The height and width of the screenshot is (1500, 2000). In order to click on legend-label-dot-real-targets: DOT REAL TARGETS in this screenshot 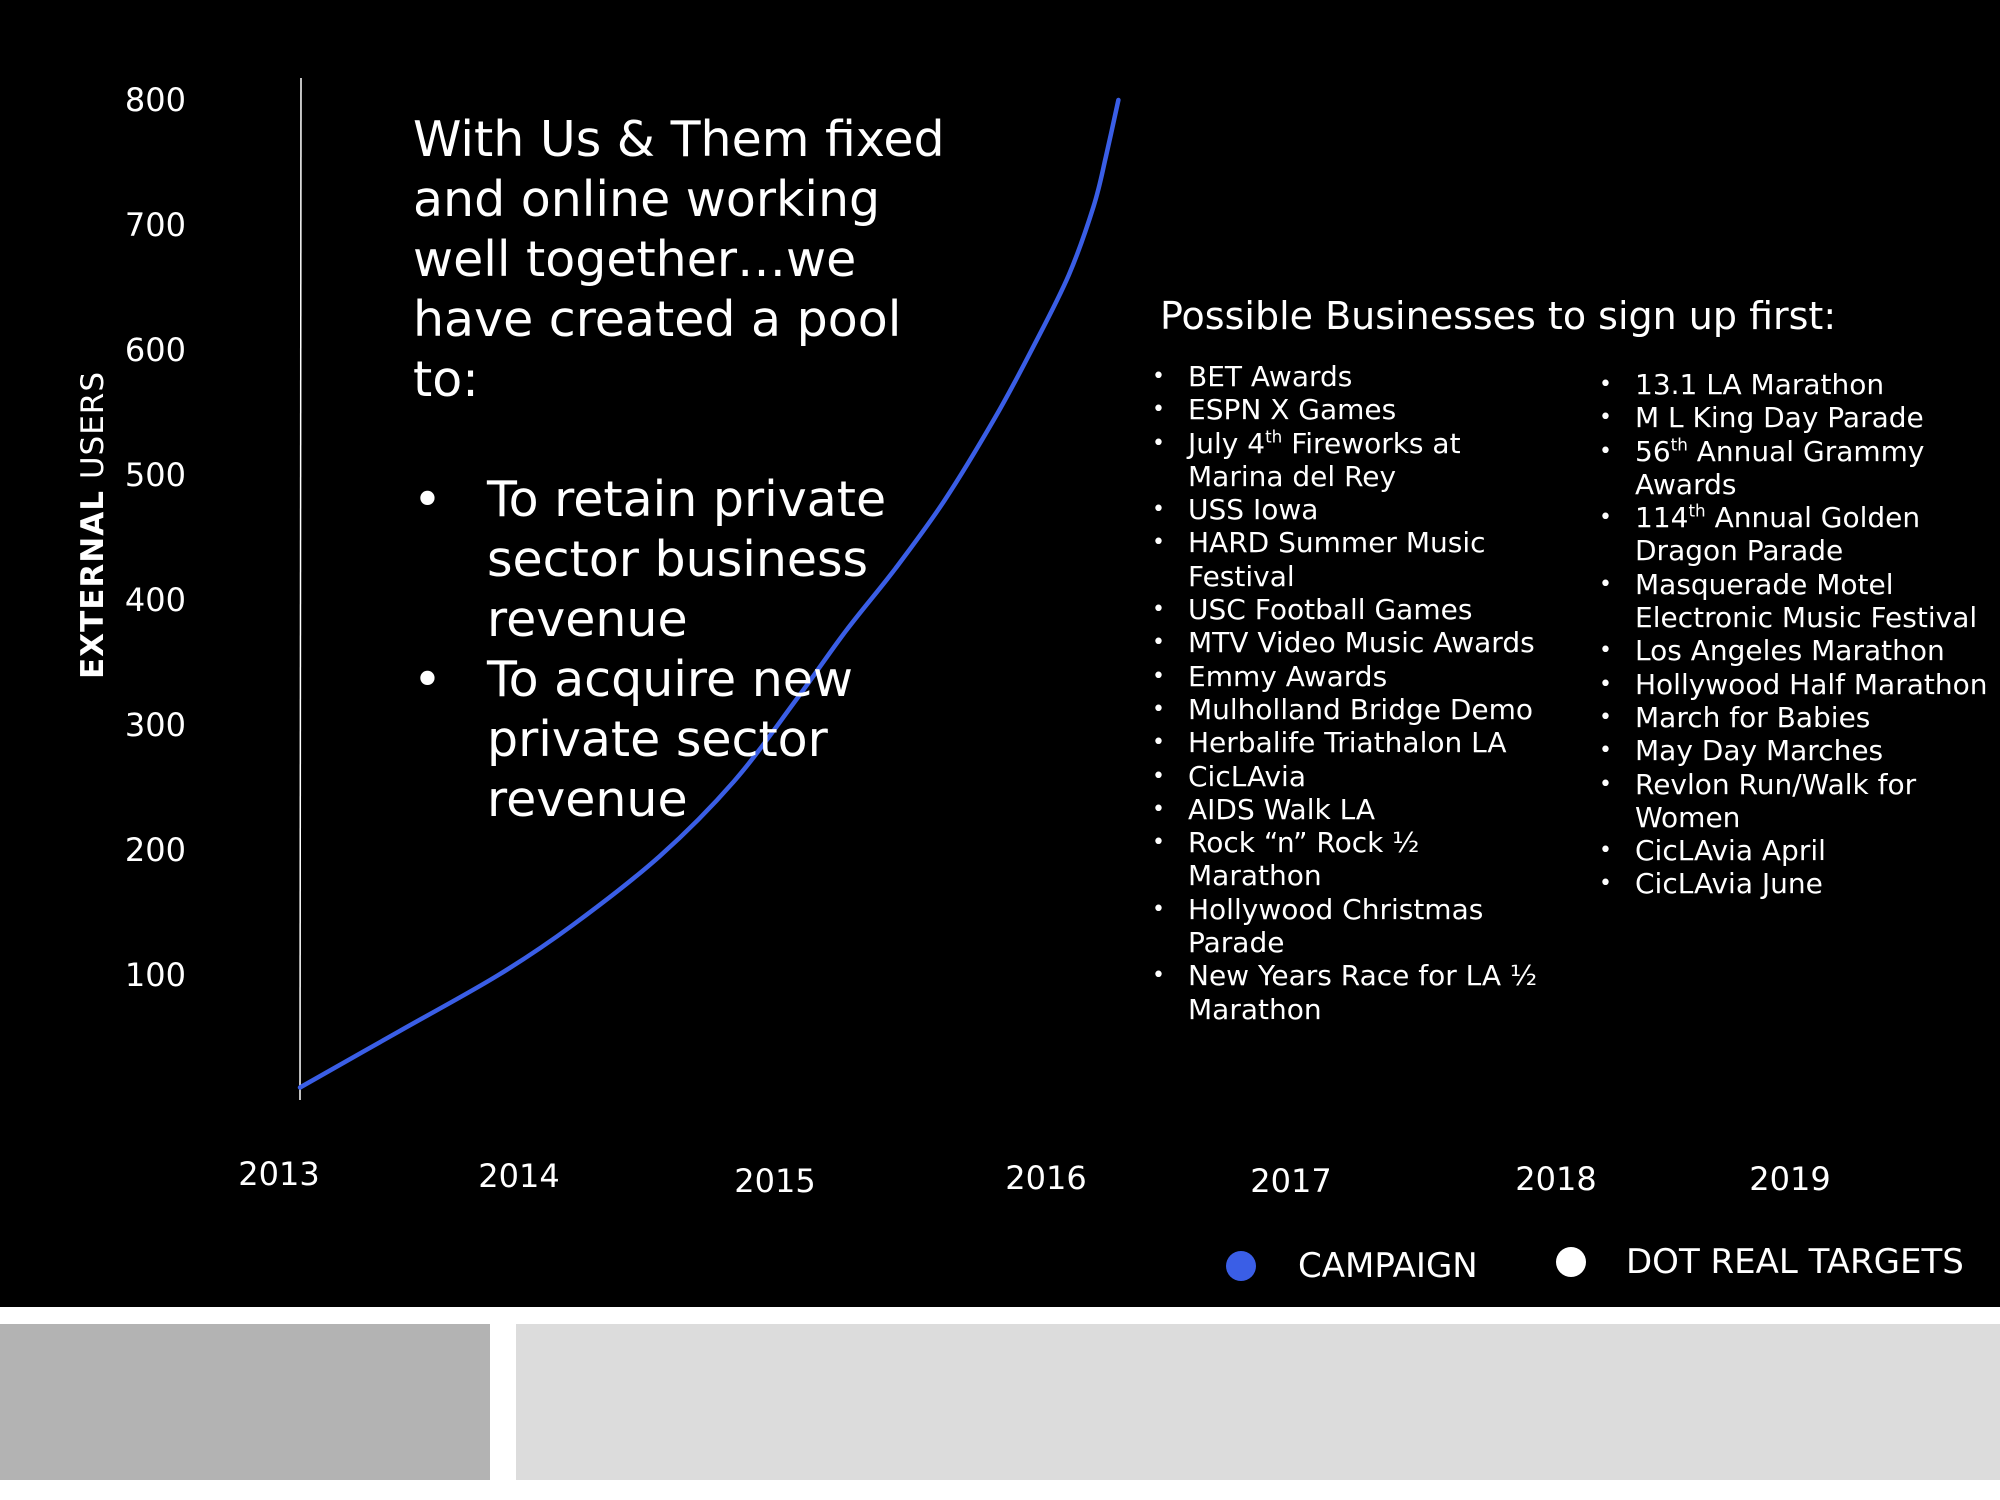, I will do `click(1795, 1262)`.